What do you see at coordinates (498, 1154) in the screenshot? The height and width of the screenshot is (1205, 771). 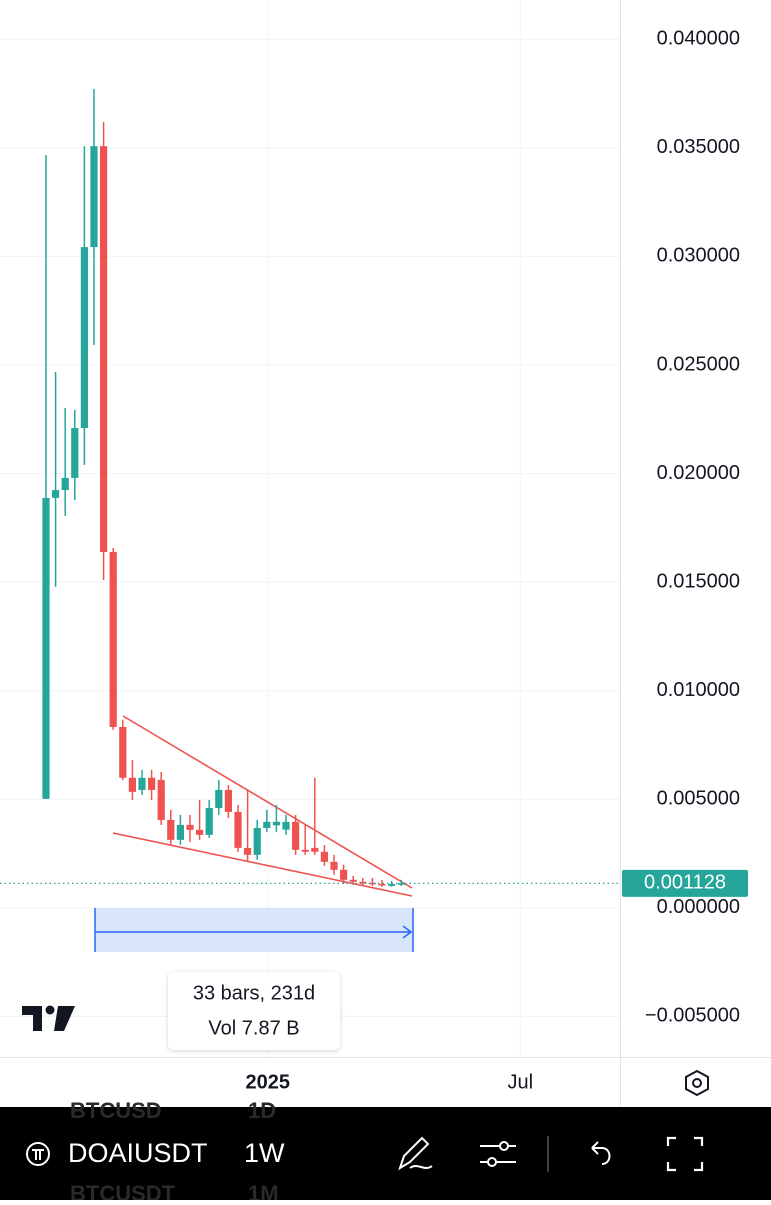 I see `indicators-icon` at bounding box center [498, 1154].